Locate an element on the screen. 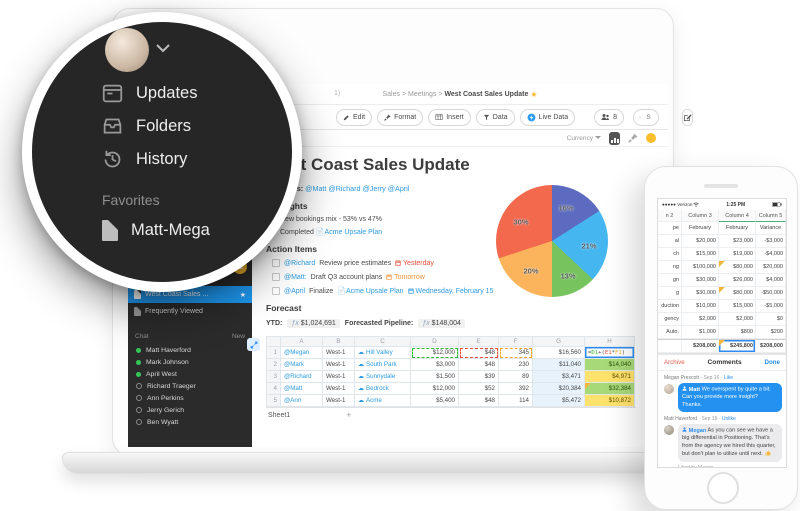 This screenshot has height=511, width=800. cell: Auto. is located at coordinates (670, 332).